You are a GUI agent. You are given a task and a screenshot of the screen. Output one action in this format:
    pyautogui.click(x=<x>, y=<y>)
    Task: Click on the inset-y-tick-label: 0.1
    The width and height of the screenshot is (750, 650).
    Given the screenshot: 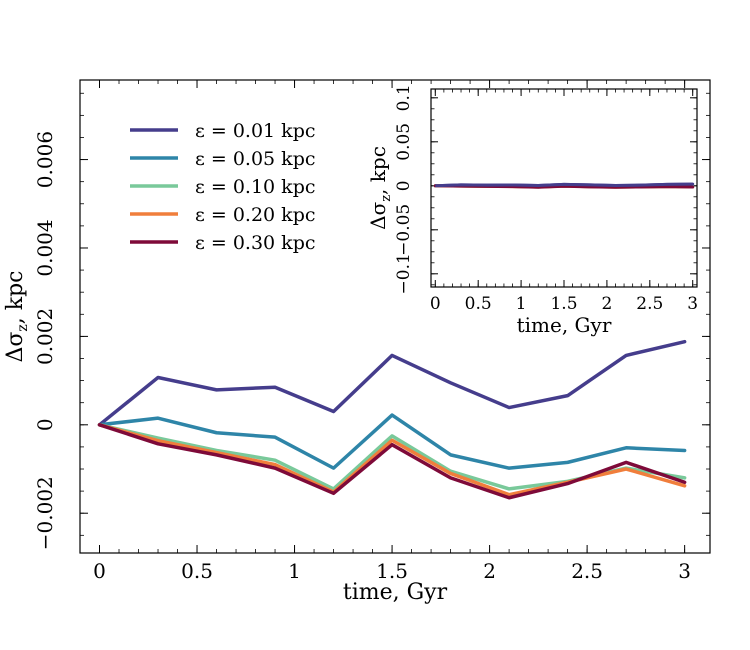 What is the action you would take?
    pyautogui.click(x=404, y=97)
    